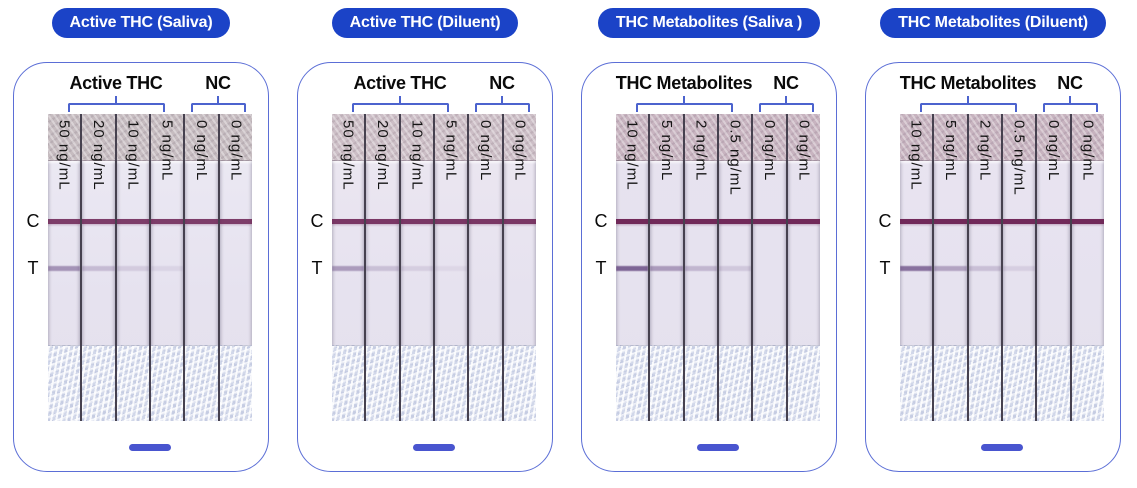 This screenshot has width=1137, height=488. What do you see at coordinates (993, 23) in the screenshot?
I see `panel-title-badge: THC Metabolites (Diluent)` at bounding box center [993, 23].